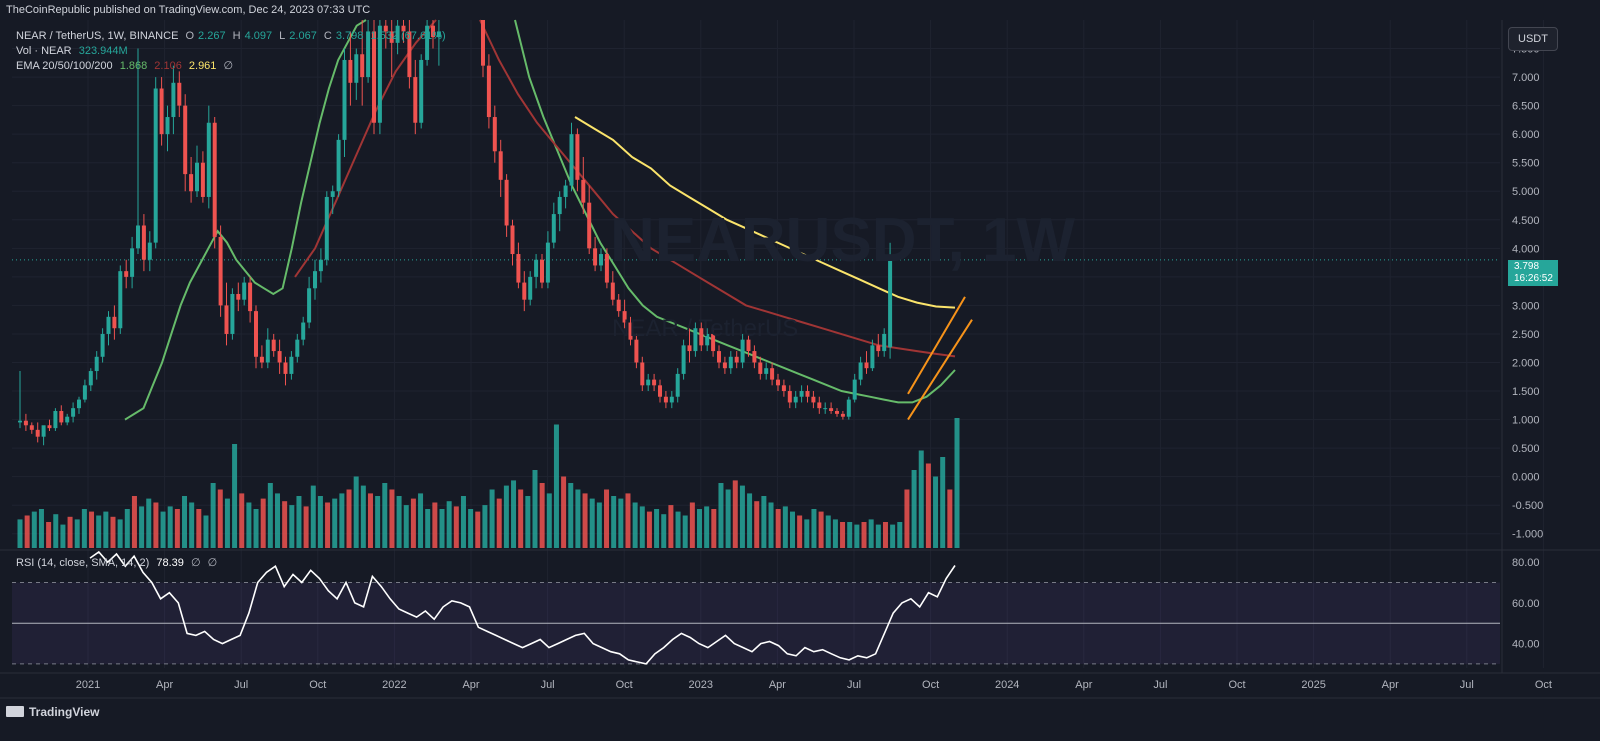 The width and height of the screenshot is (1600, 741). Describe the element at coordinates (522, 607) in the screenshot. I see `rsi-line` at that location.